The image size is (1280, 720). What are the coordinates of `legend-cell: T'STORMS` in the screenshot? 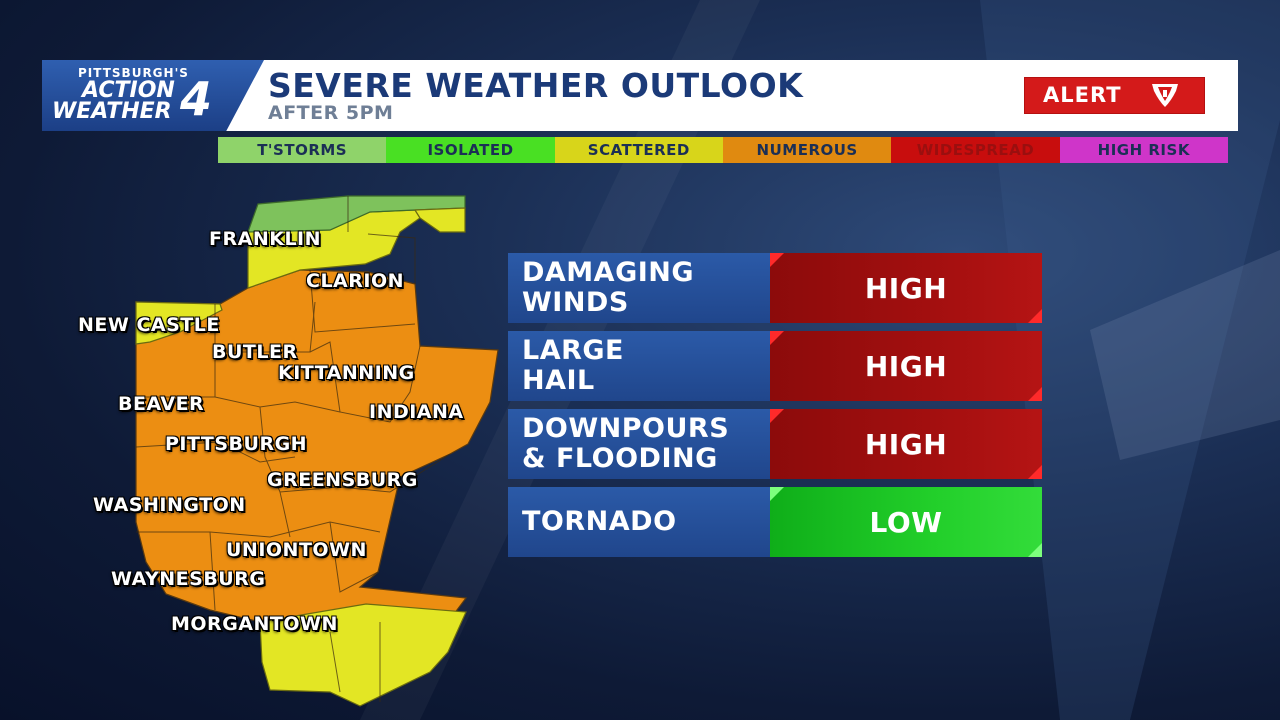 It's located at (302, 150).